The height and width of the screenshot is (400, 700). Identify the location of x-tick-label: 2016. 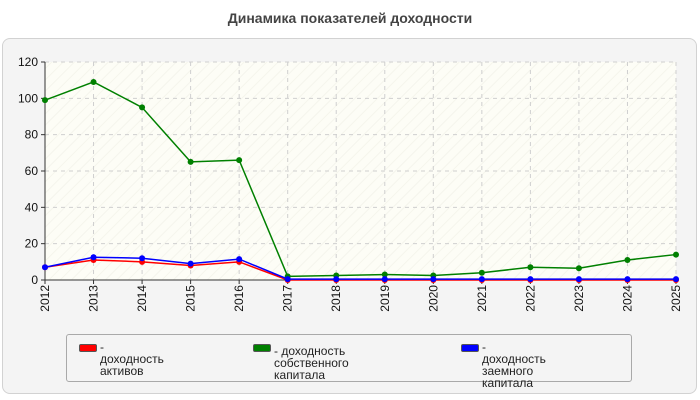
(239, 298).